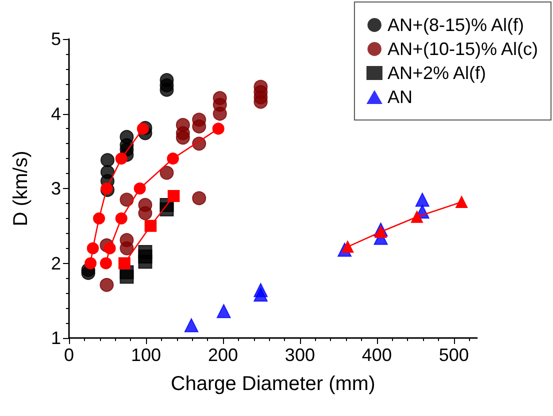 Image resolution: width=553 pixels, height=416 pixels. What do you see at coordinates (462, 49) in the screenshot?
I see `legend-label: AN+(10-15)% Al(c)` at bounding box center [462, 49].